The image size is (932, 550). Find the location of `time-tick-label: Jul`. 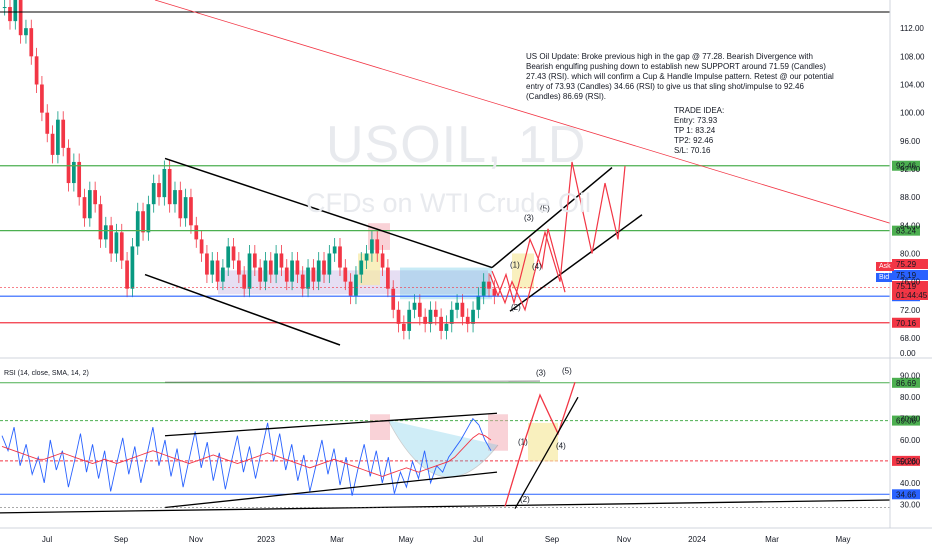

time-tick-label: Jul is located at coordinates (478, 539).